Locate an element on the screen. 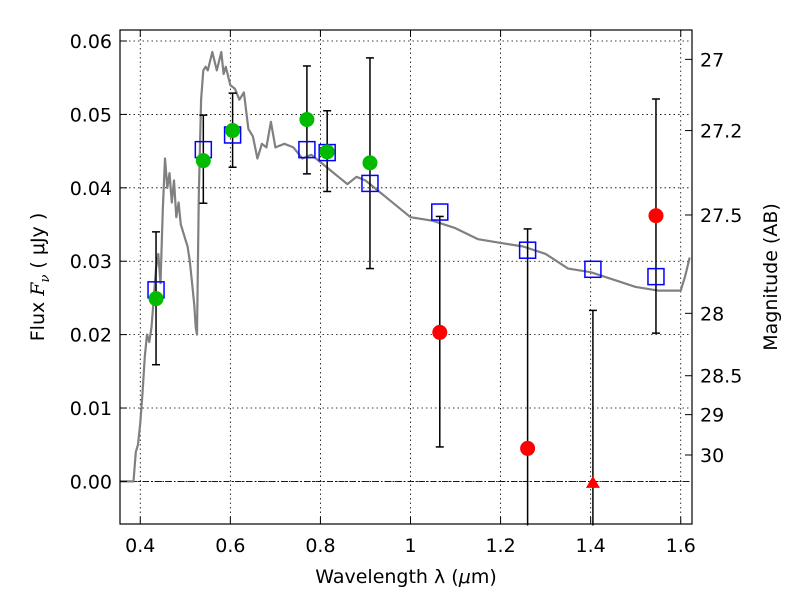  y-axis-title-prefix: Flux is located at coordinates (38, 319).